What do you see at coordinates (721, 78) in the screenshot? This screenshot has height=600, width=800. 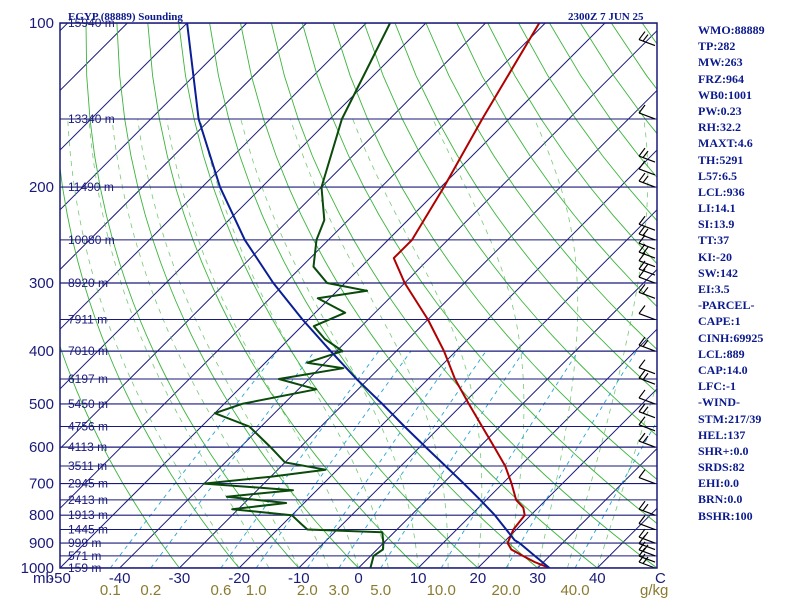 I see `index-item: FRZ:964` at bounding box center [721, 78].